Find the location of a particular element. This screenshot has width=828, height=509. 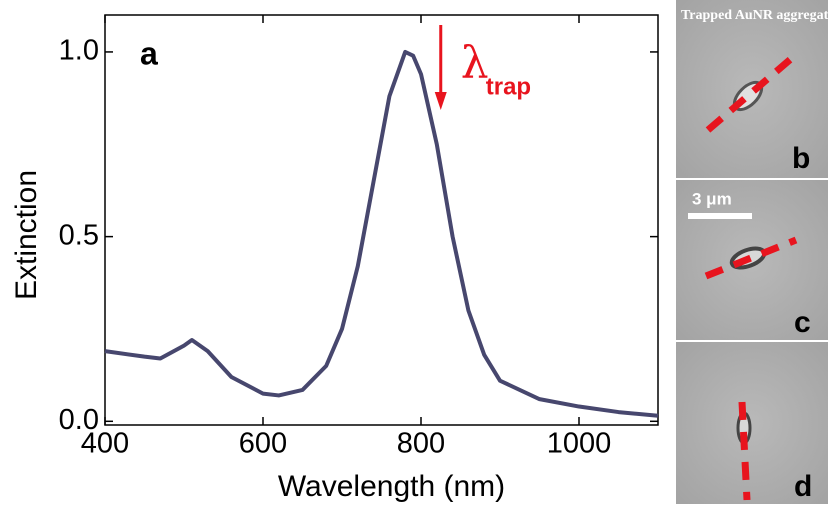

micrograph is located at coordinates (752, 423).